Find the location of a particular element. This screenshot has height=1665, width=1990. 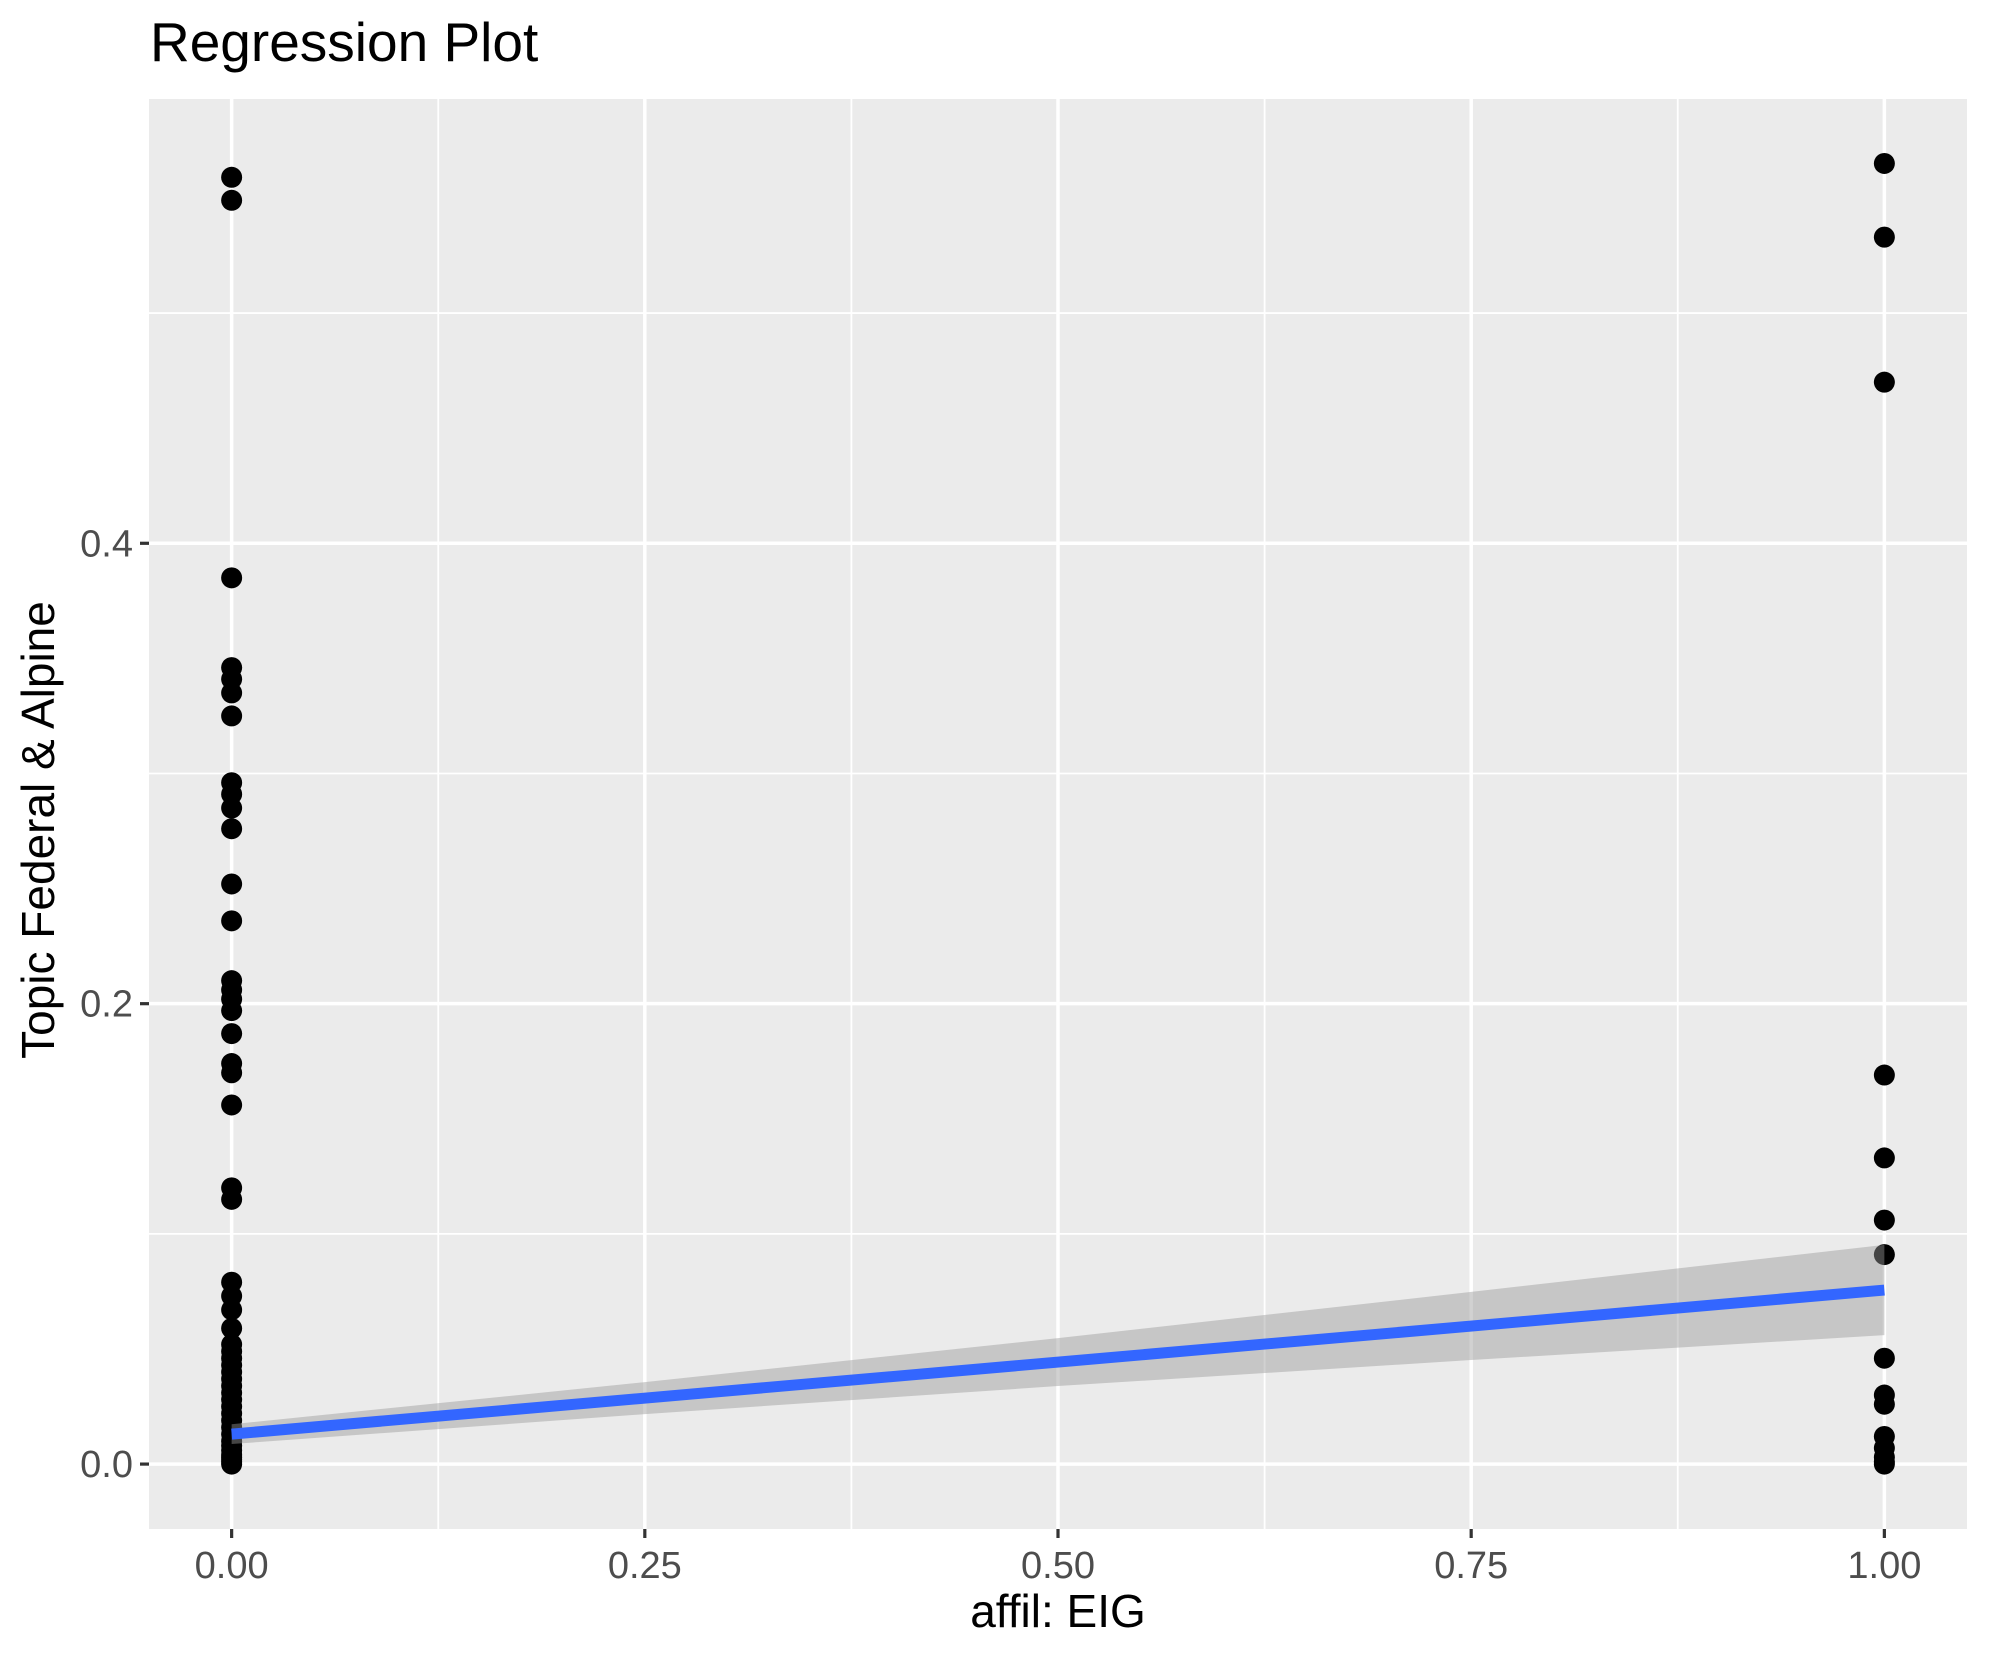

y-tick-label: 0.0 is located at coordinates (106, 1465).